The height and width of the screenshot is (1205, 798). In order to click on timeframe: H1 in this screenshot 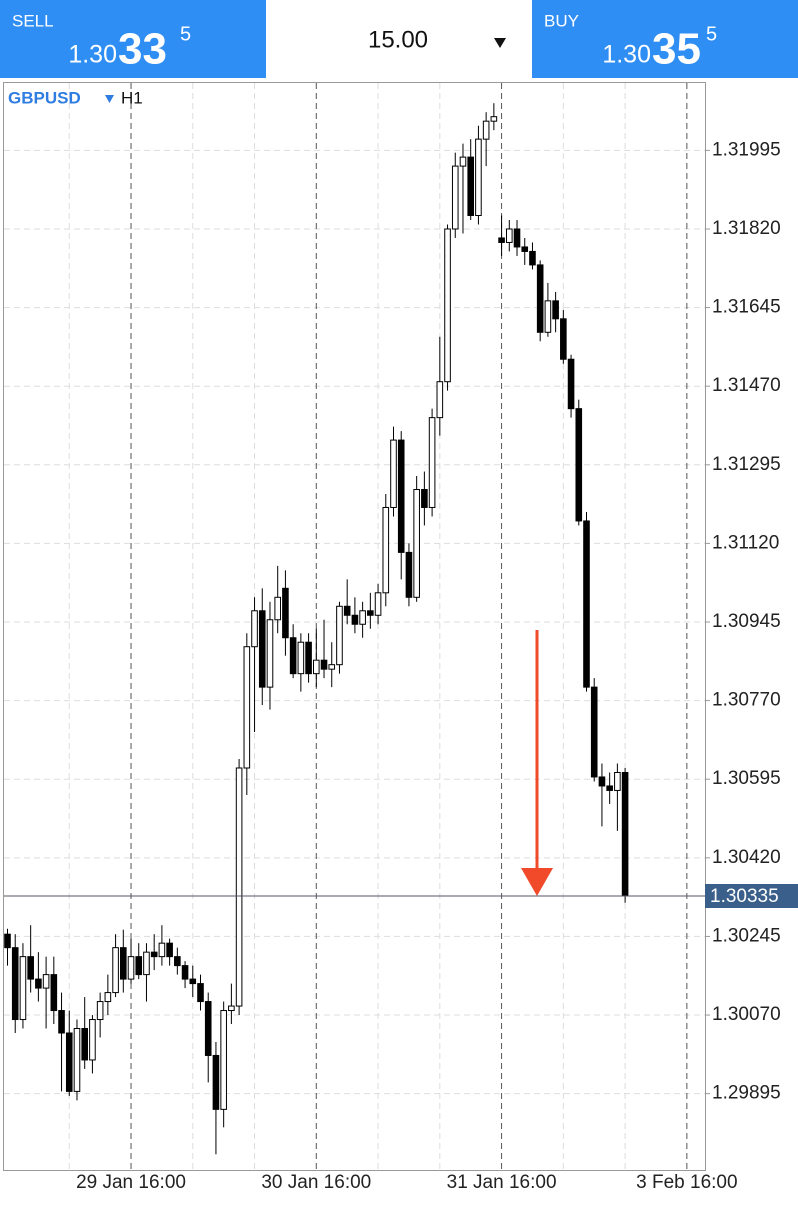, I will do `click(132, 97)`.